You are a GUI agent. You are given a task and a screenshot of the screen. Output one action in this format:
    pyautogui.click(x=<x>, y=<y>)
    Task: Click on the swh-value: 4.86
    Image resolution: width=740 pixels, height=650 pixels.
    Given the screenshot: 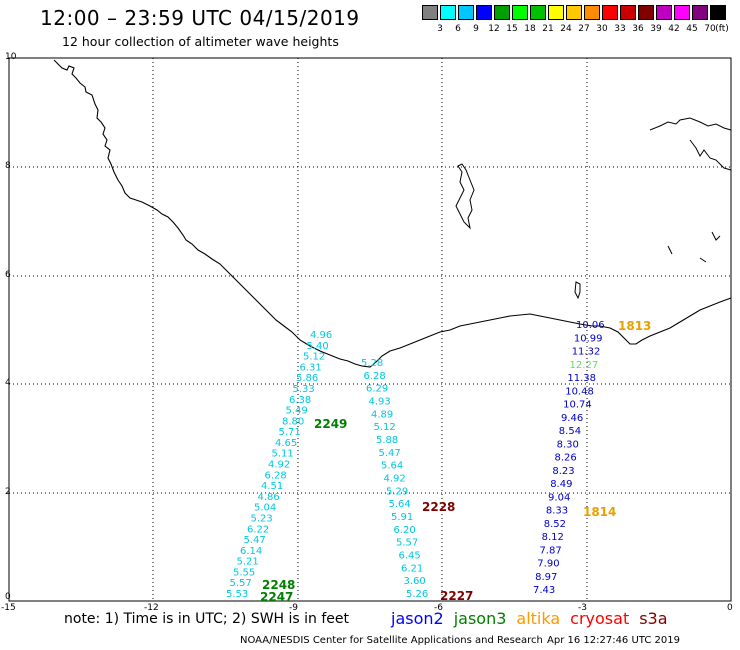 What is the action you would take?
    pyautogui.click(x=269, y=497)
    